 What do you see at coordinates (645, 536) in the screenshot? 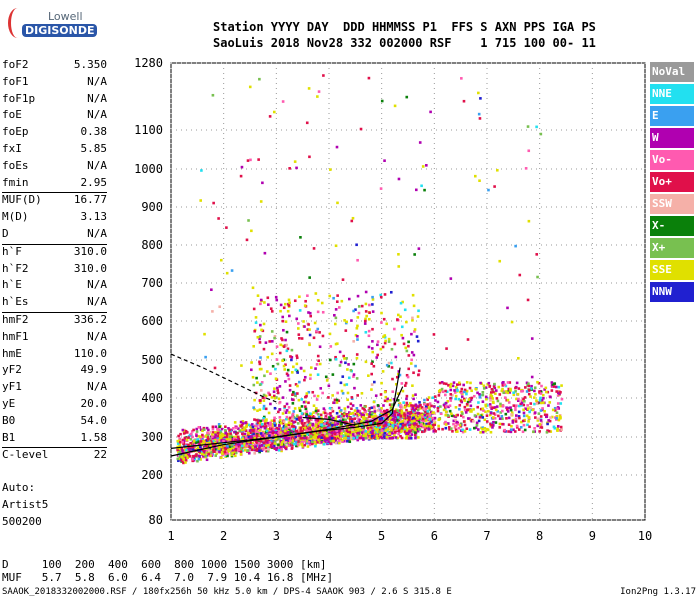
I see `x-tick-label: 10` at bounding box center [645, 536].